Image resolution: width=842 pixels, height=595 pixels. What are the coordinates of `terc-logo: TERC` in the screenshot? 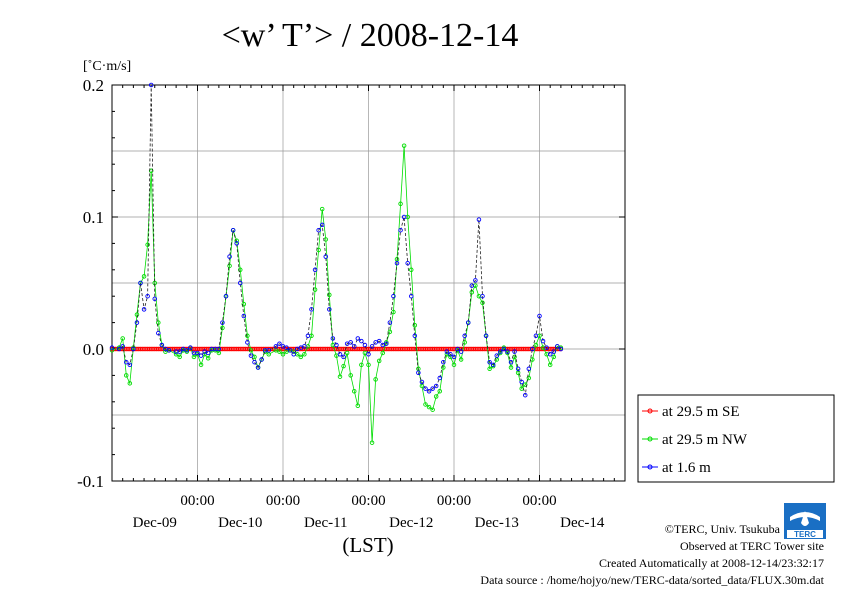 It's located at (805, 521).